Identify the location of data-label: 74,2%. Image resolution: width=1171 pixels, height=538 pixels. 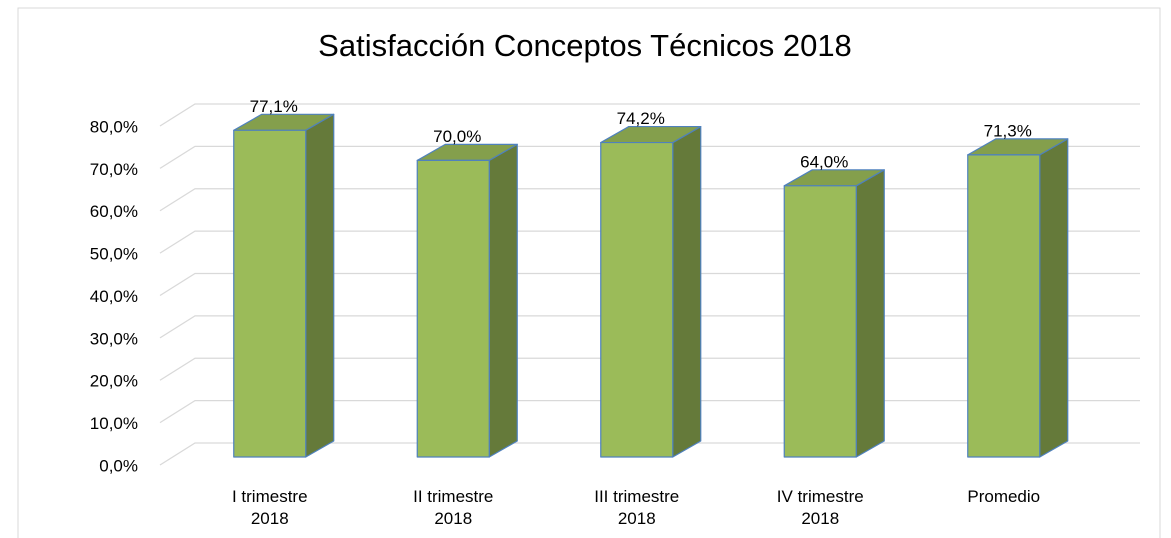
(641, 118).